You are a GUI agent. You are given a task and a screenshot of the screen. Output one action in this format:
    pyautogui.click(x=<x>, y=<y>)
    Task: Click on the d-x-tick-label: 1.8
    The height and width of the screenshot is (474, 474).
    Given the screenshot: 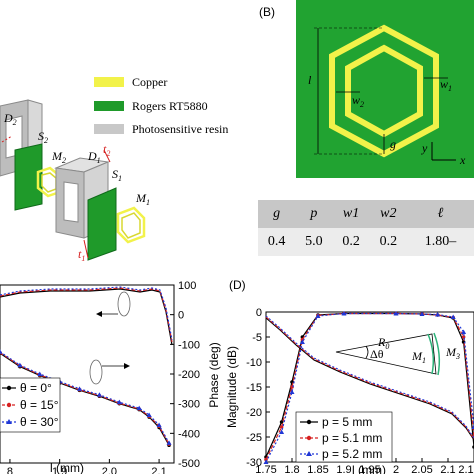 What is the action you would take?
    pyautogui.click(x=291, y=469)
    